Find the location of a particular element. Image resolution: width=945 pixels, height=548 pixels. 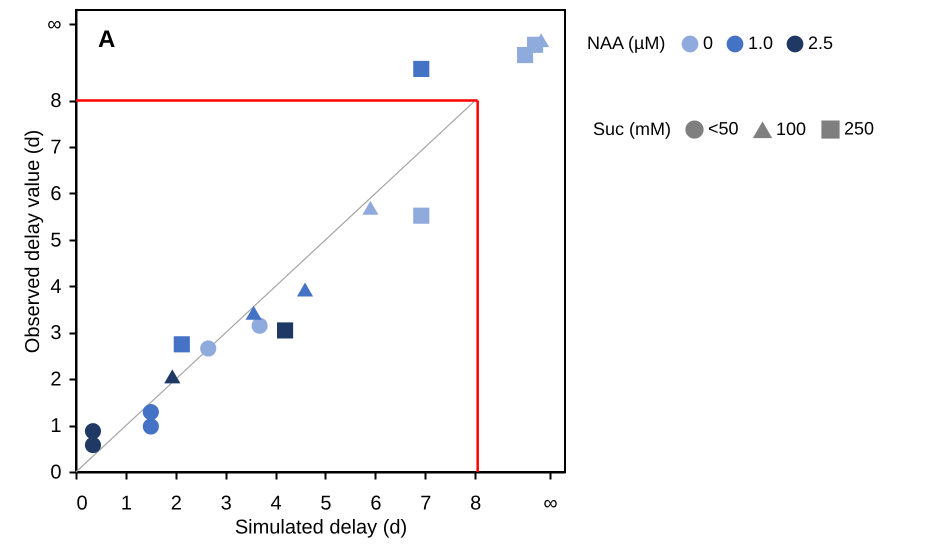

annotation: A is located at coordinates (107, 39).